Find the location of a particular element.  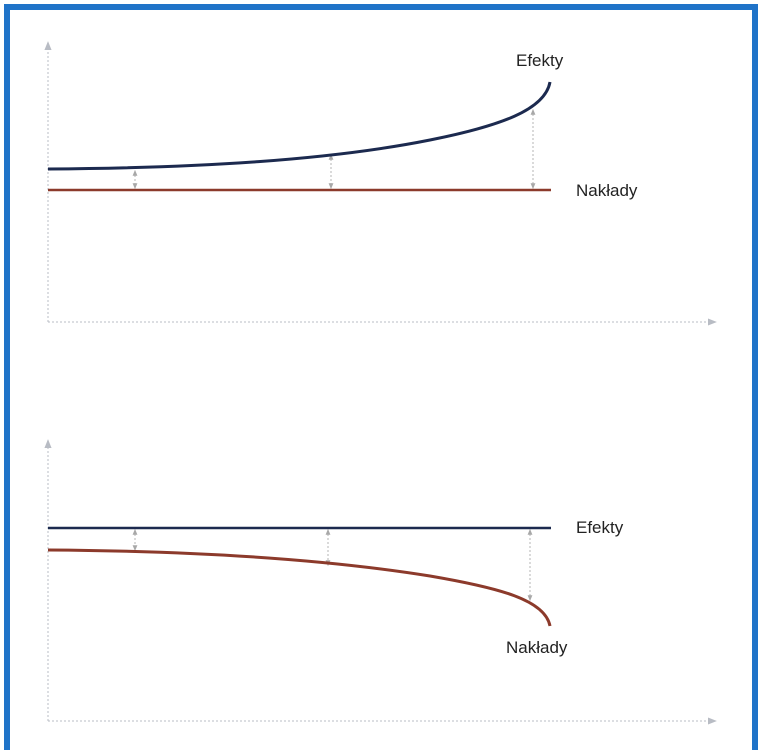

top-effects-curve is located at coordinates (299, 126).